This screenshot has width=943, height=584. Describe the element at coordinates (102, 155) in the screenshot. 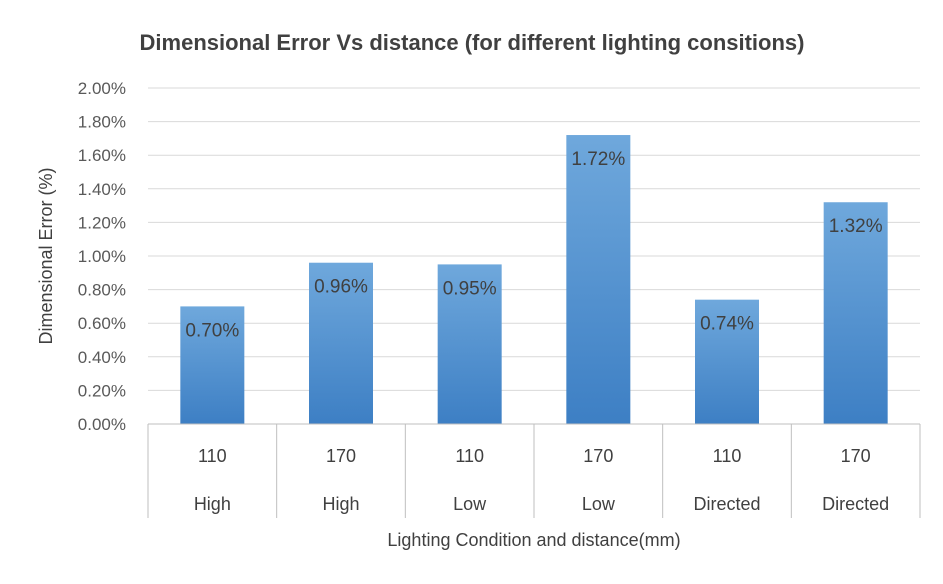

I see `y-tick-label: 1.60%` at that location.